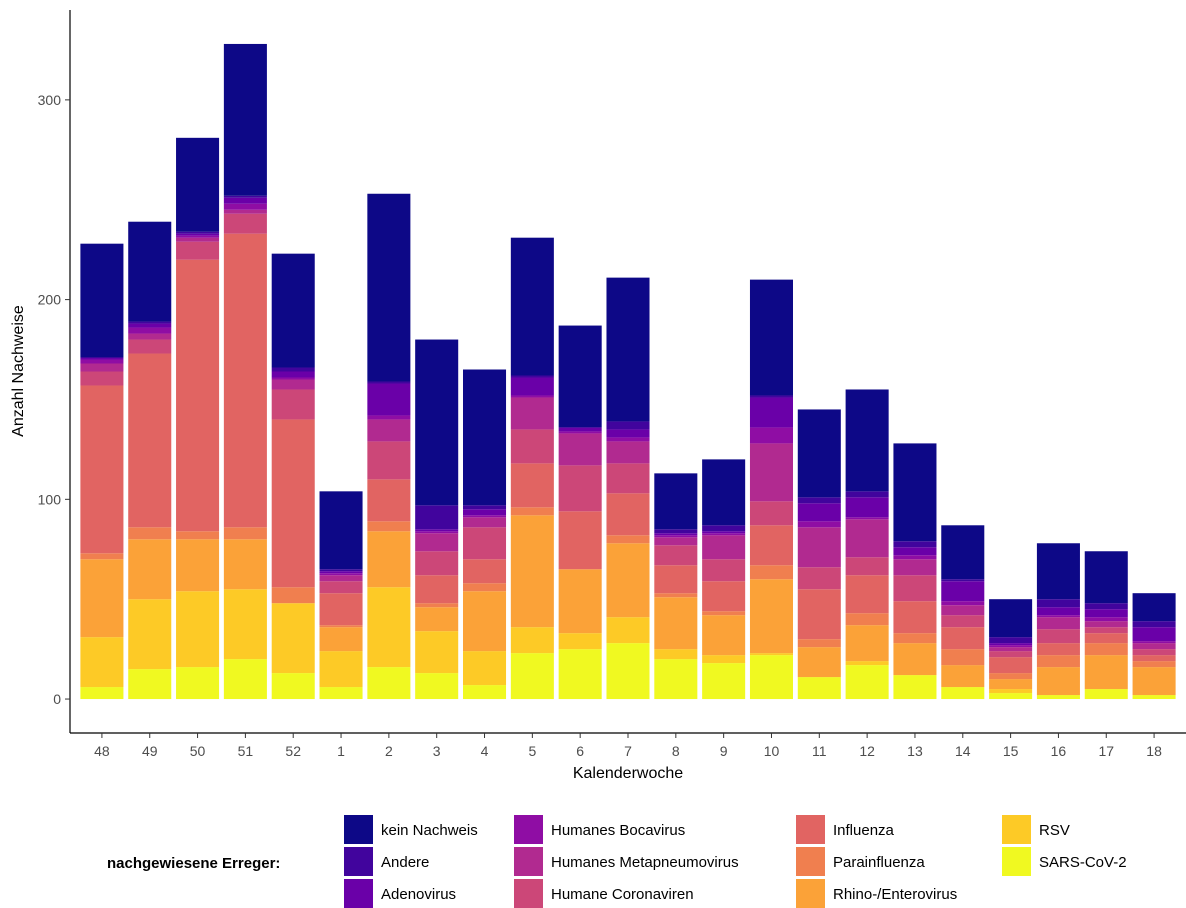  Describe the element at coordinates (645, 862) in the screenshot. I see `legend-label-humanes-metapneumovirus: Humanes Metapneumovirus` at that location.